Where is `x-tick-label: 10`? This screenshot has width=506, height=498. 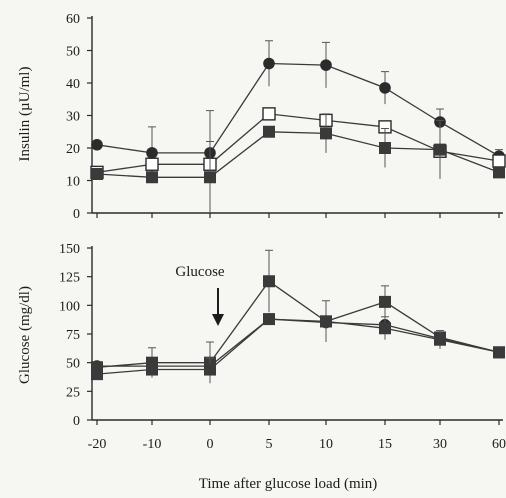 x-tick-label: 10 is located at coordinates (326, 444).